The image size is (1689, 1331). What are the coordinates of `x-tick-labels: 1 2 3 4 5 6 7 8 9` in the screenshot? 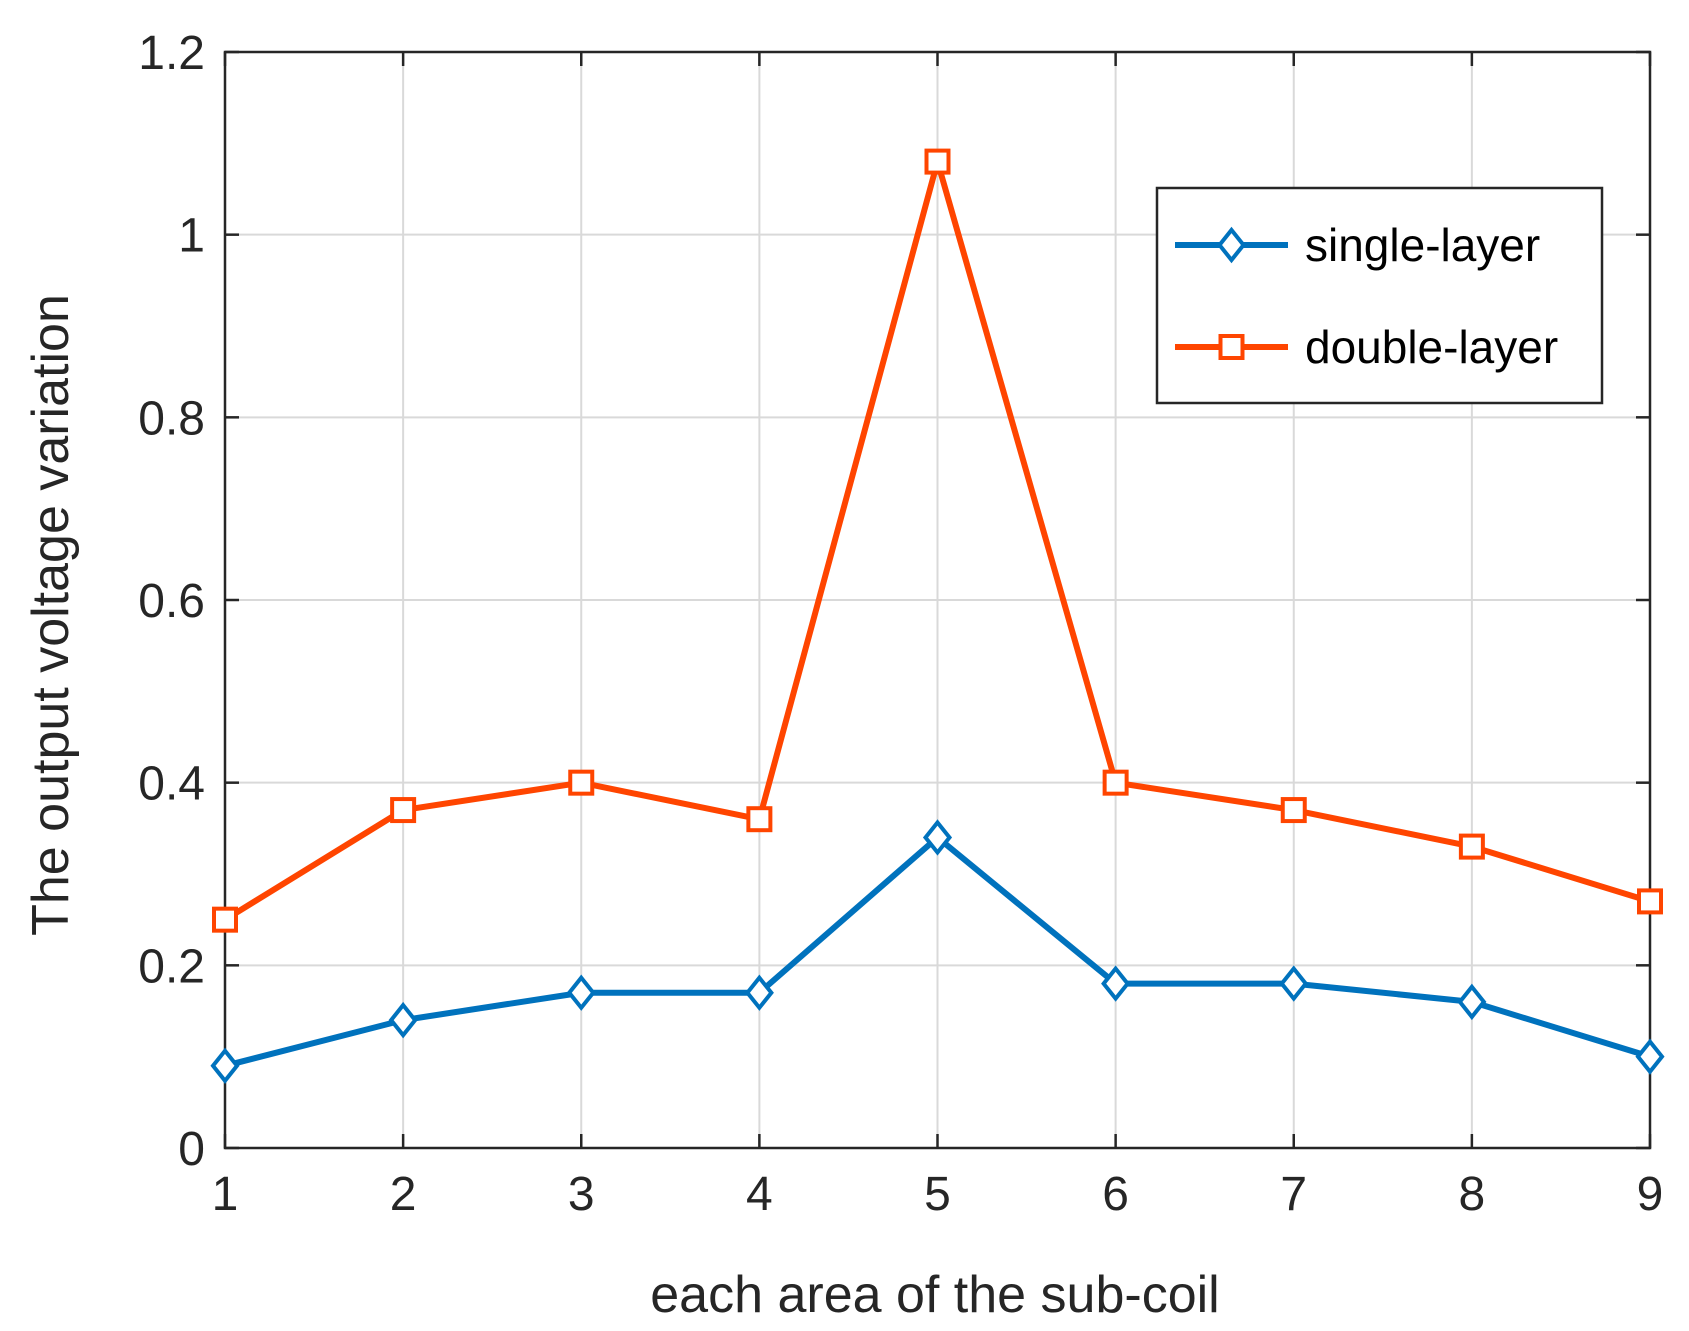 It's located at (938, 1194).